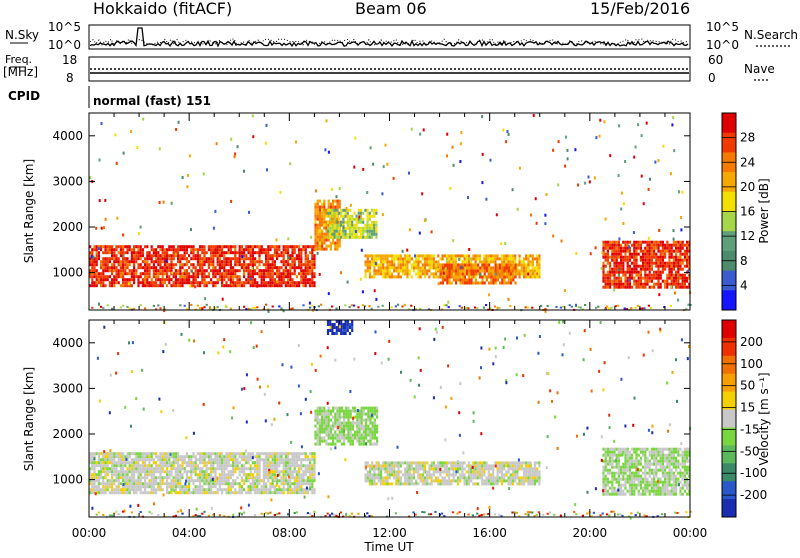  What do you see at coordinates (389, 69) in the screenshot?
I see `freq-panel: Freq. [MHz] 18 8 60 0 Nave` at bounding box center [389, 69].